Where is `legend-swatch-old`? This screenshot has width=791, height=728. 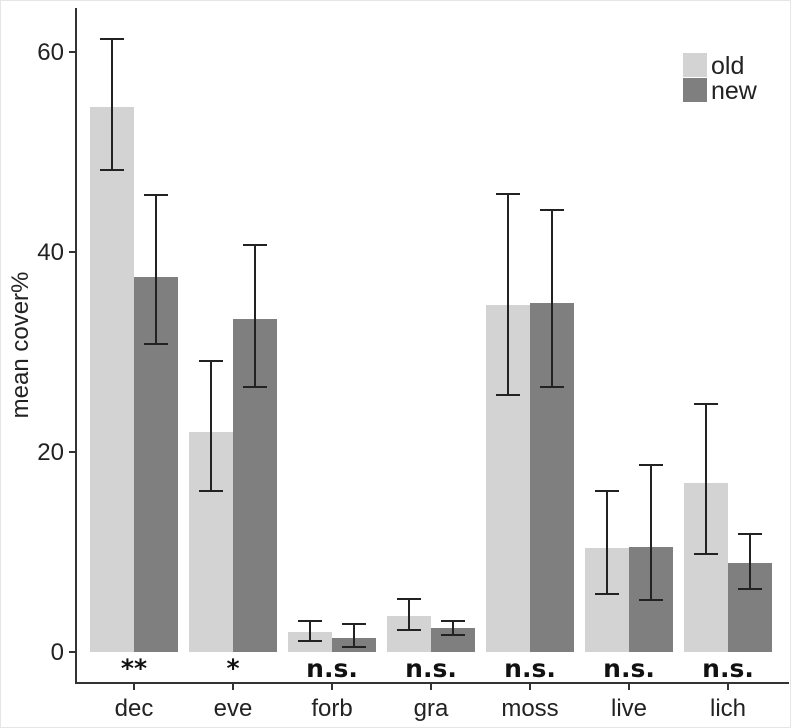
legend-swatch-old is located at coordinates (695, 65).